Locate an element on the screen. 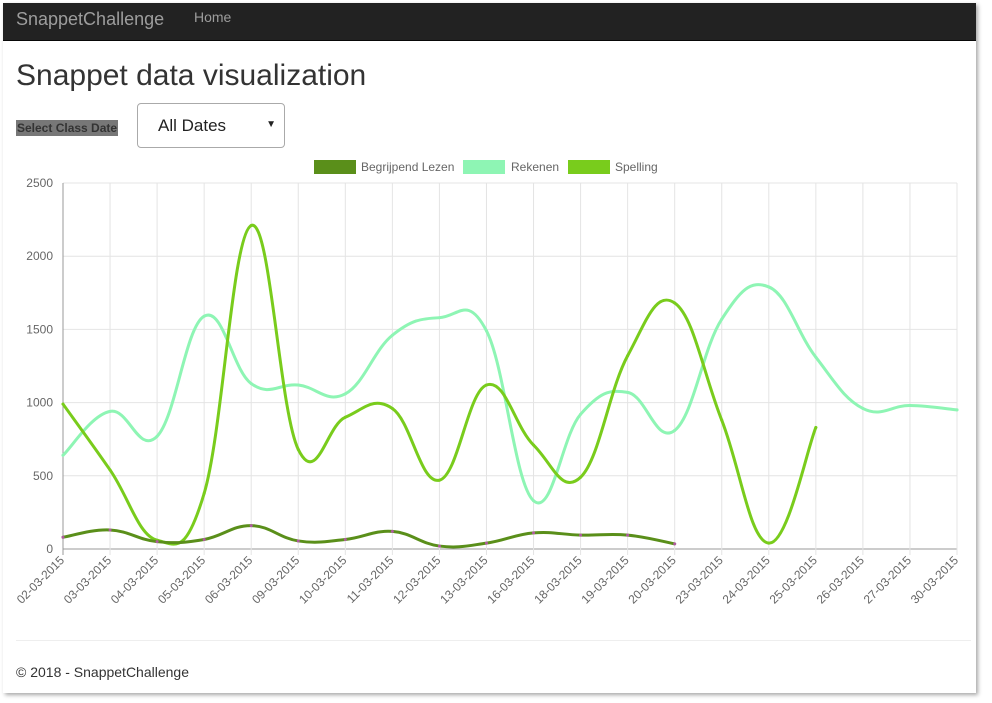  chevron-down-icon: ▼ is located at coordinates (271, 124).